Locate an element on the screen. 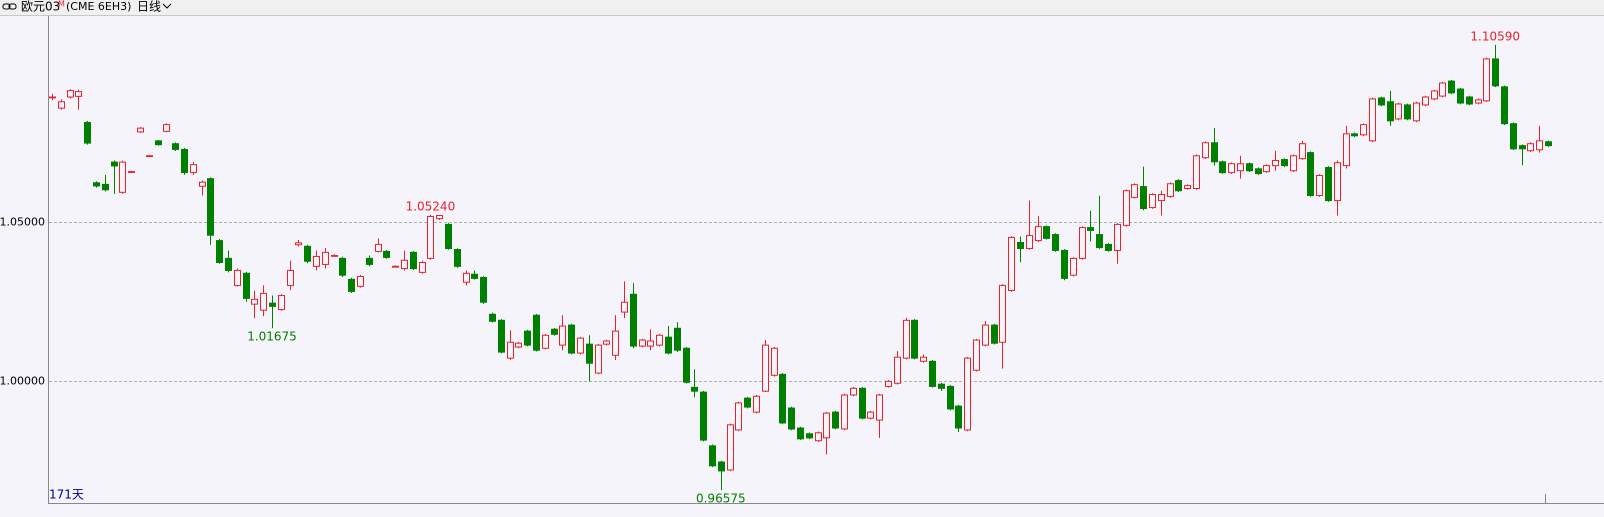 Image resolution: width=1604 pixels, height=517 pixels. extreme-label: 1.10590 is located at coordinates (1495, 36).